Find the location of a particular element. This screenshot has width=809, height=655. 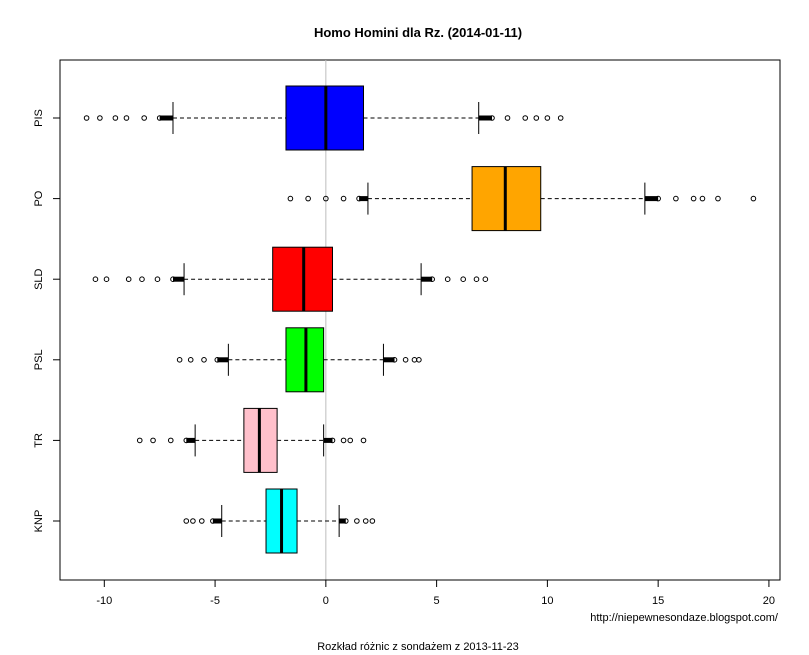

y-tick-label: KNP is located at coordinates (39, 521).